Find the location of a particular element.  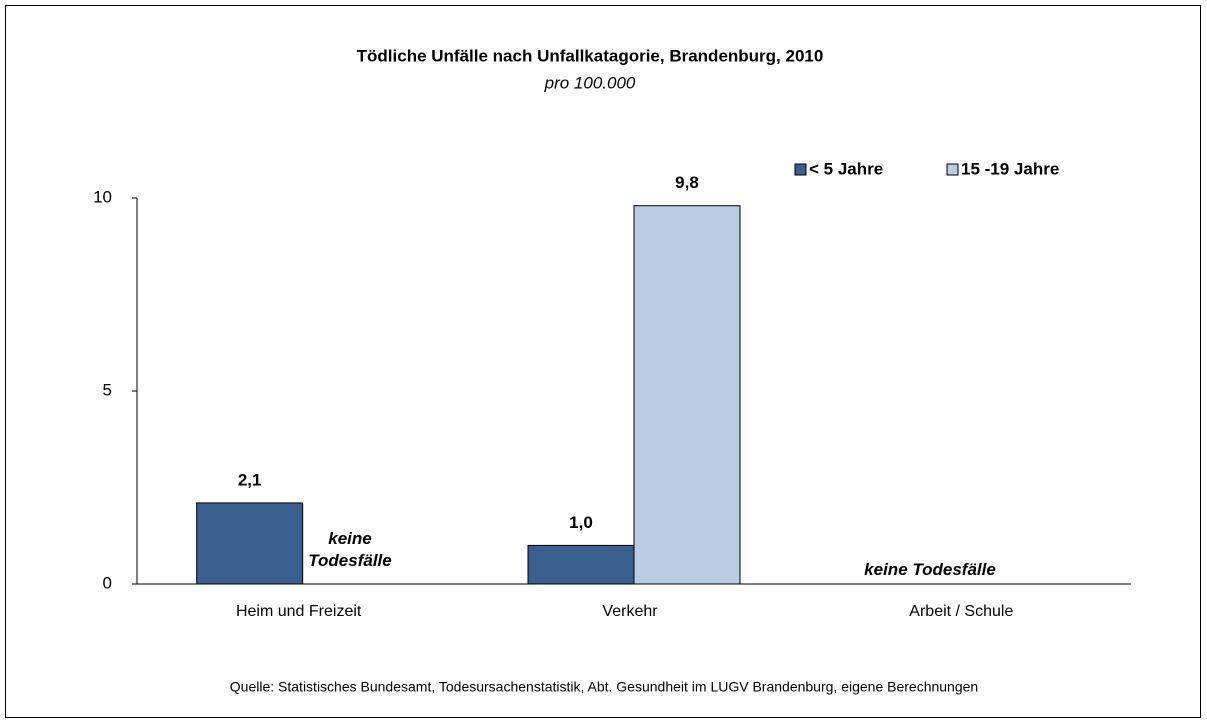

legend-label: < 5 Jahre is located at coordinates (846, 168).